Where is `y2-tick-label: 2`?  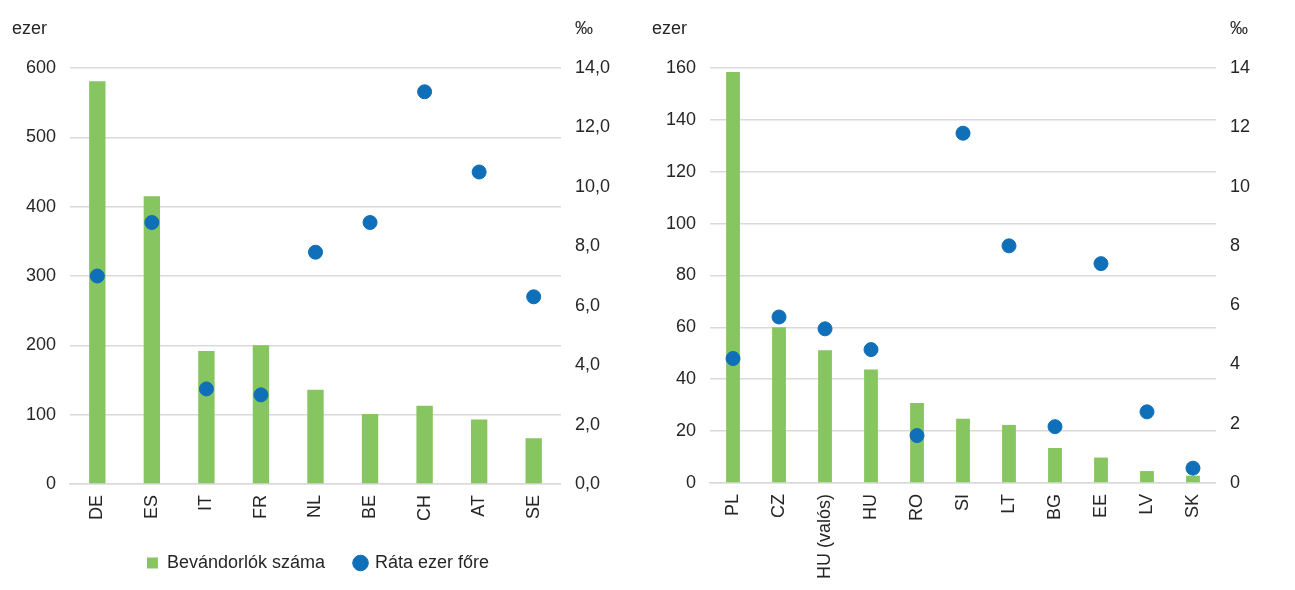
y2-tick-label: 2 is located at coordinates (1234, 422).